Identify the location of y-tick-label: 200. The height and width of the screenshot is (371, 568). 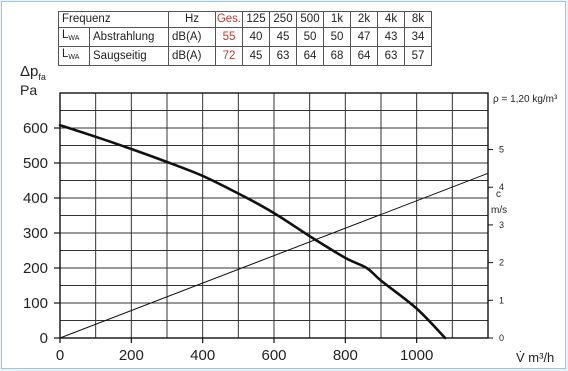
(35, 268).